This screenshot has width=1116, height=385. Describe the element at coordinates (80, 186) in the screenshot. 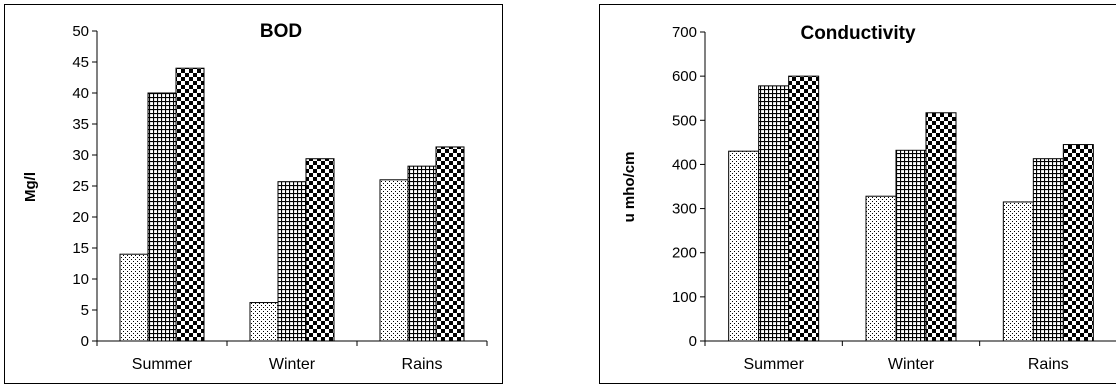

I see `y-tick-label: 25` at that location.